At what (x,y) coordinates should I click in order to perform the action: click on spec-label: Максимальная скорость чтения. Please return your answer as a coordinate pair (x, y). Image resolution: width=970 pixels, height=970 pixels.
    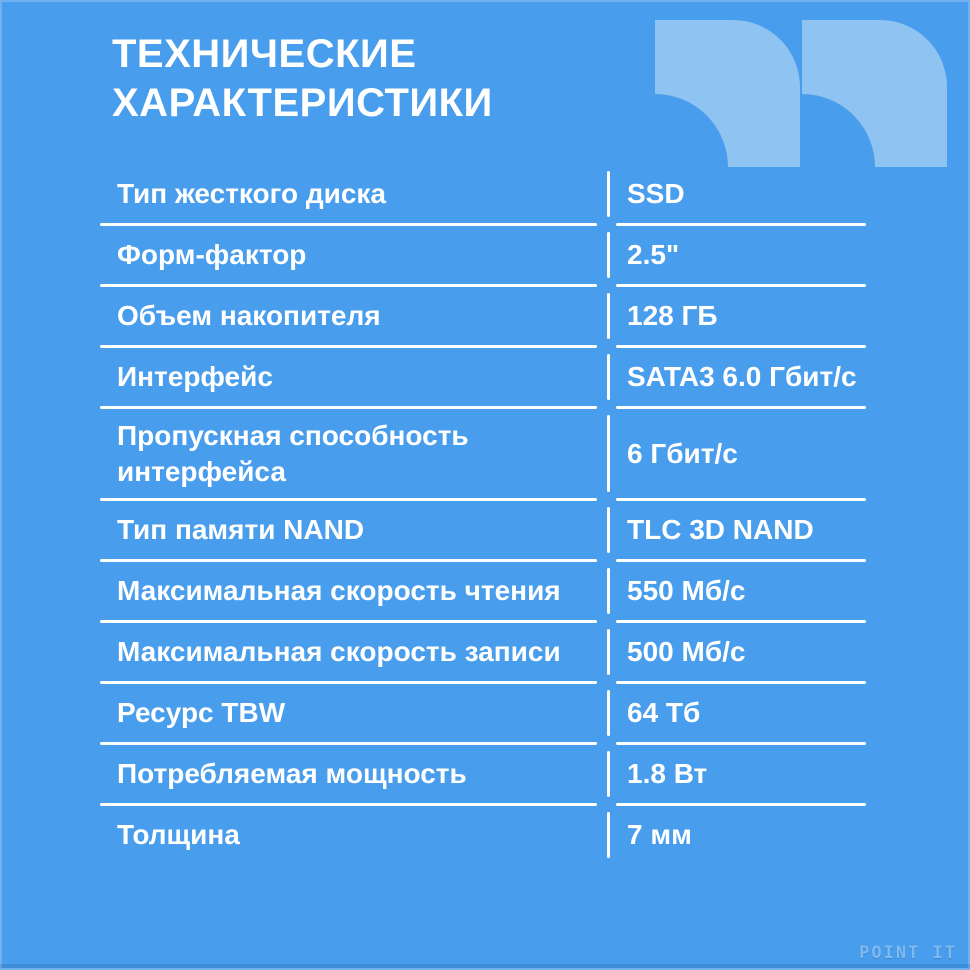
    Looking at the image, I should click on (339, 591).